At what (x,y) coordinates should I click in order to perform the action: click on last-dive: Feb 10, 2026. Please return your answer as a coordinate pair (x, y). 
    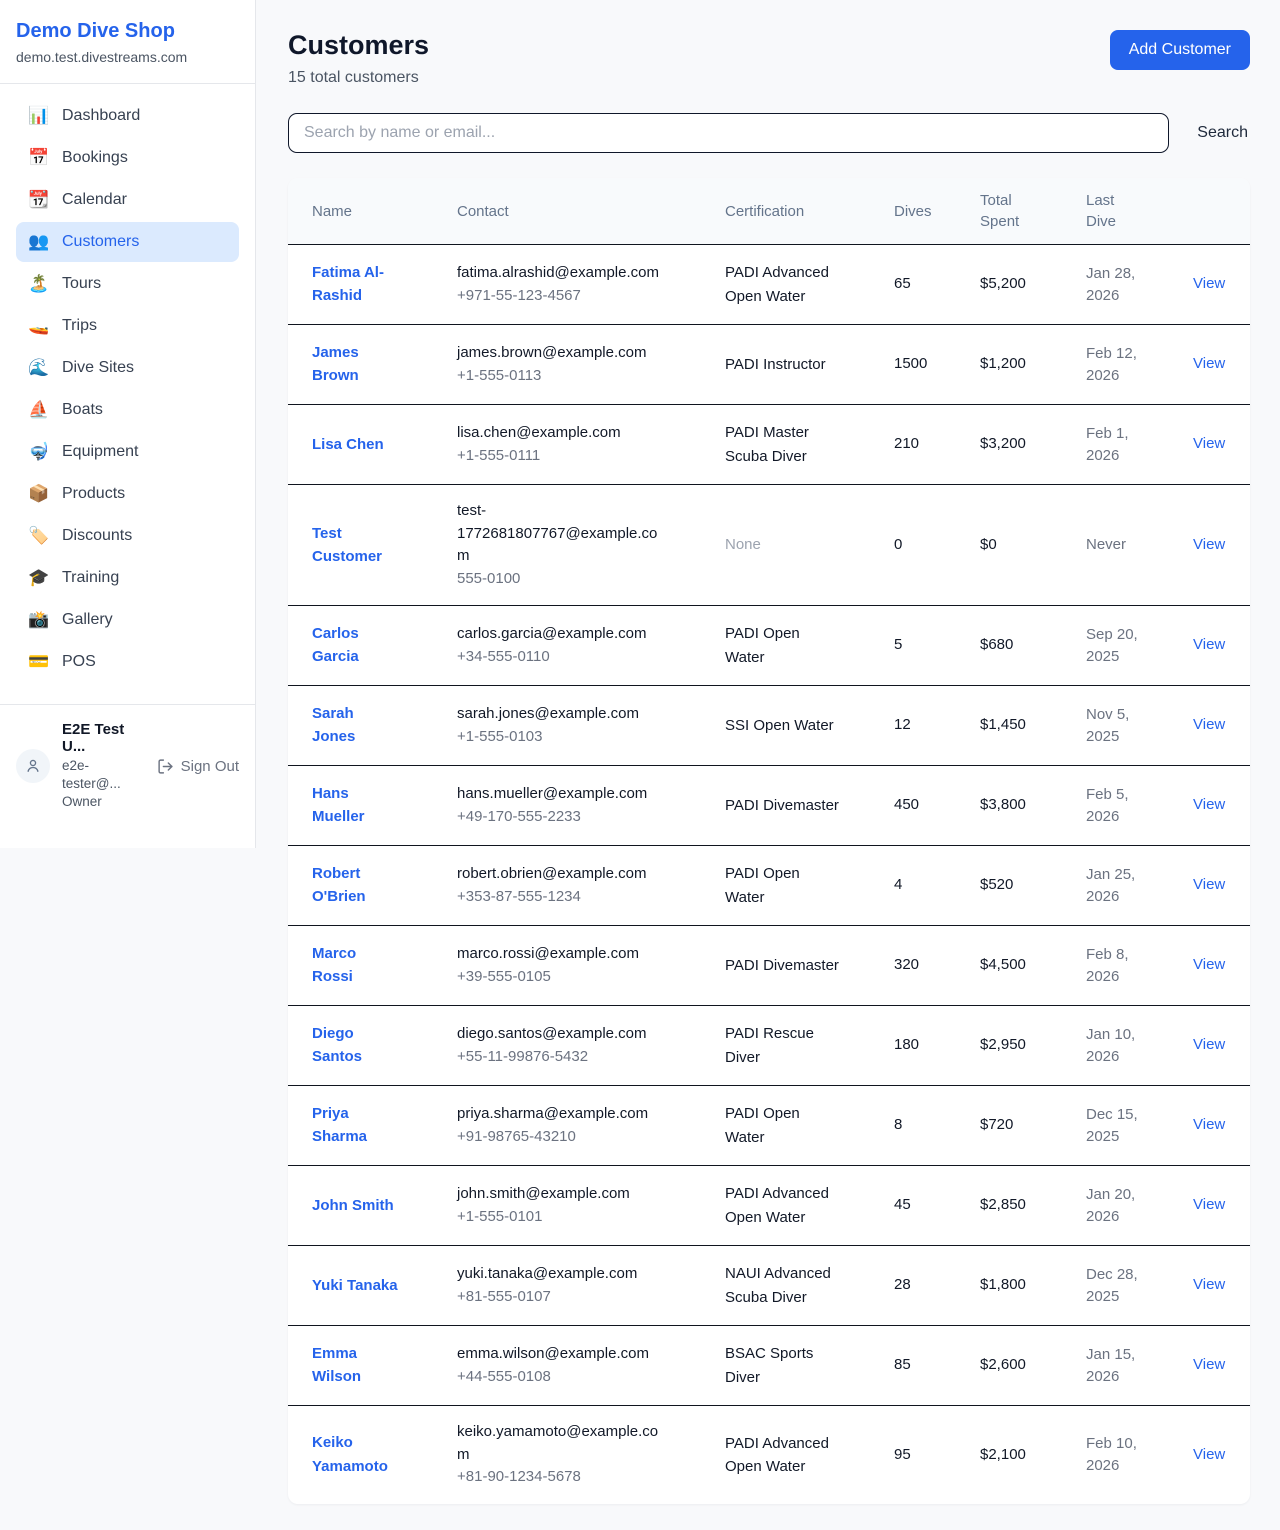
    Looking at the image, I should click on (1111, 1454).